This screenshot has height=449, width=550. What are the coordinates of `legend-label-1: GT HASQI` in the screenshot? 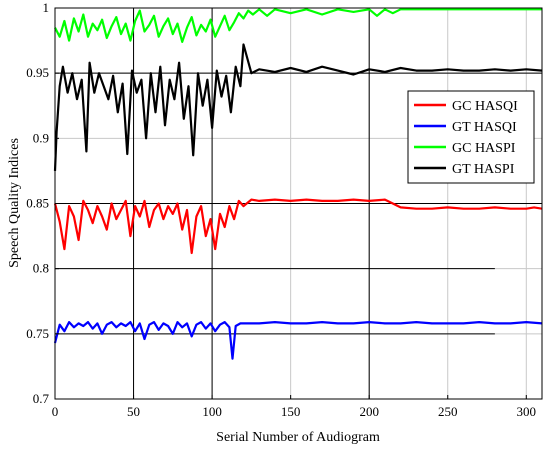 It's located at (484, 127).